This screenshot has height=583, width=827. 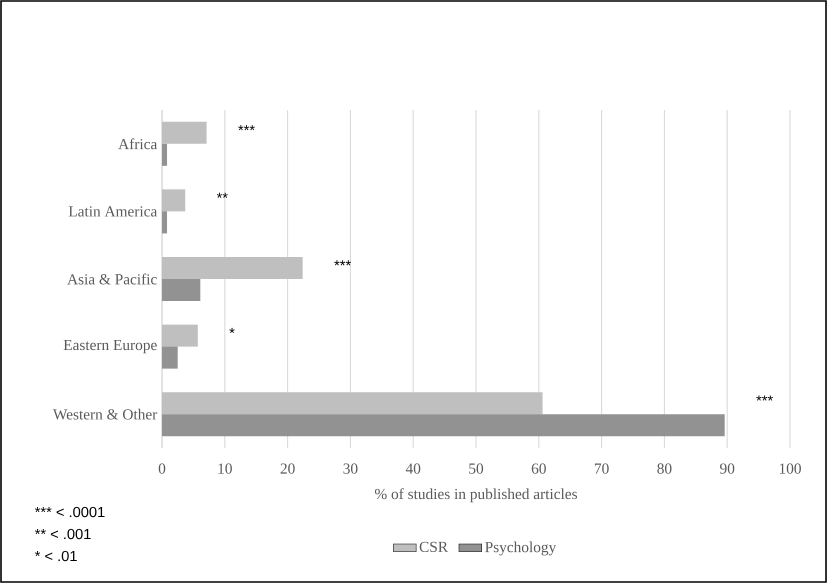 What do you see at coordinates (287, 468) in the screenshot?
I see `x-tick-label: 20` at bounding box center [287, 468].